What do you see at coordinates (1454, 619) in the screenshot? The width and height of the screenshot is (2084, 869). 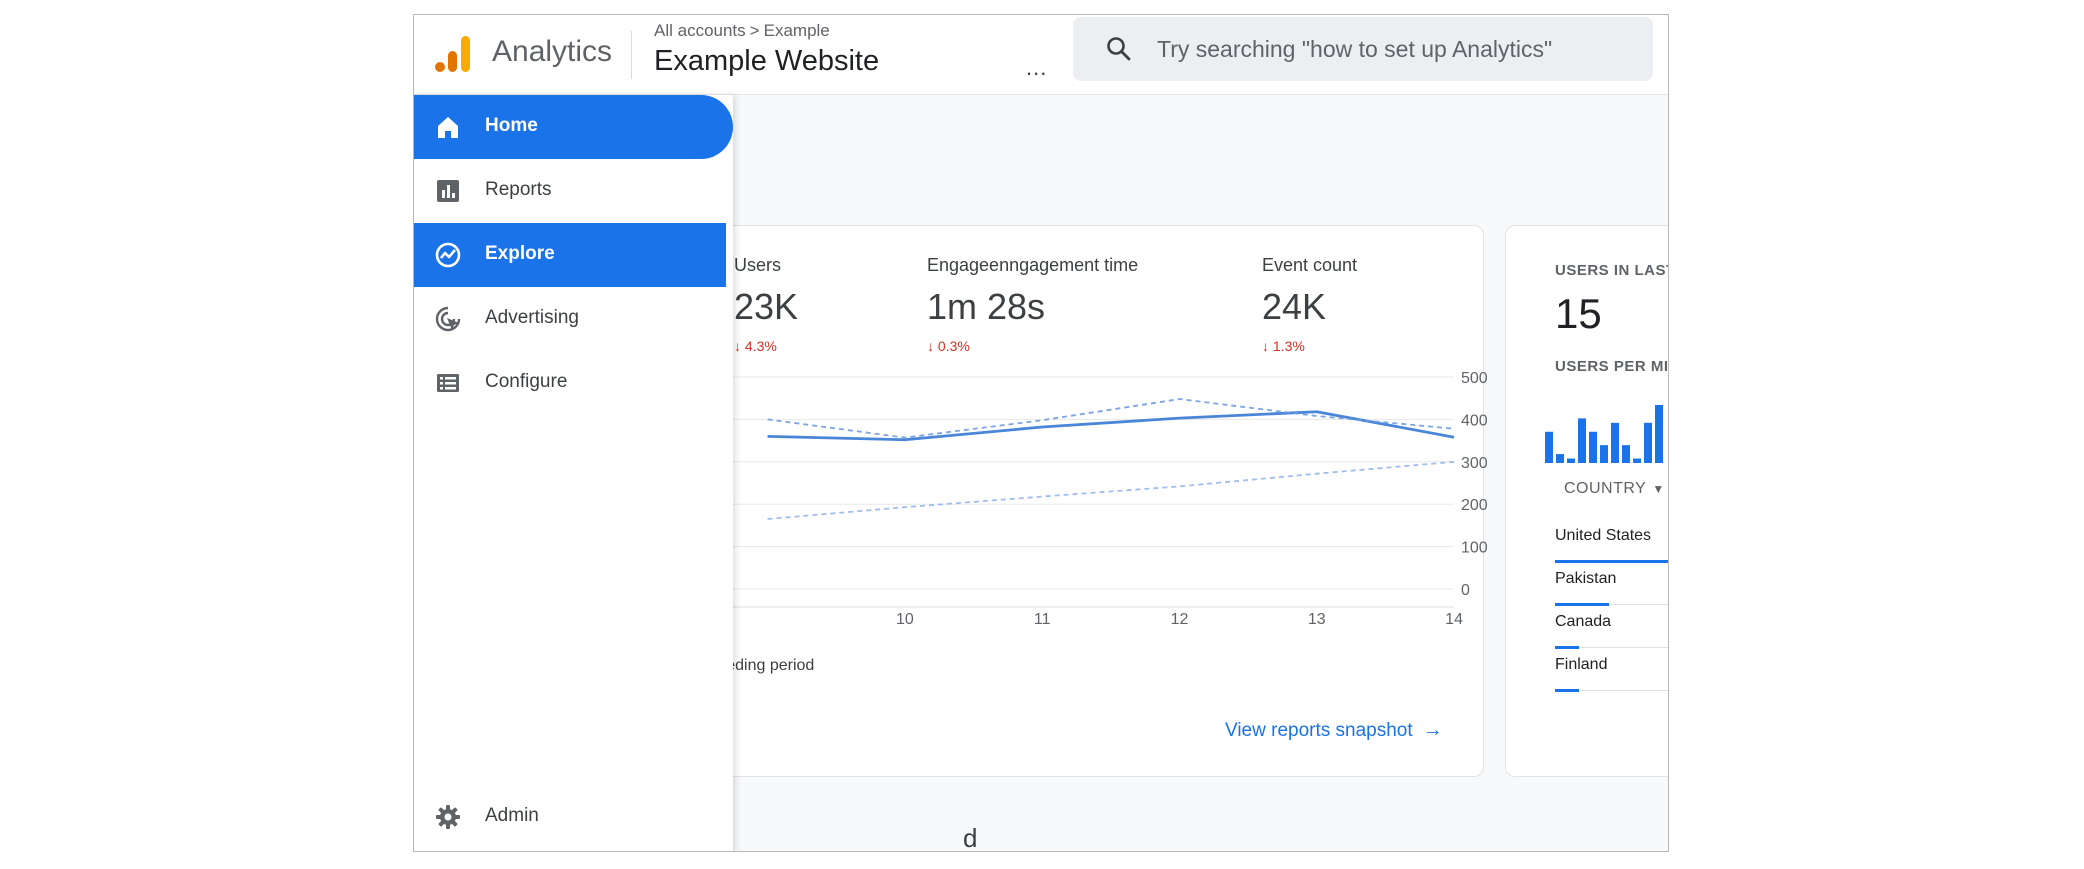 I see `x-tick-label: 14` at bounding box center [1454, 619].